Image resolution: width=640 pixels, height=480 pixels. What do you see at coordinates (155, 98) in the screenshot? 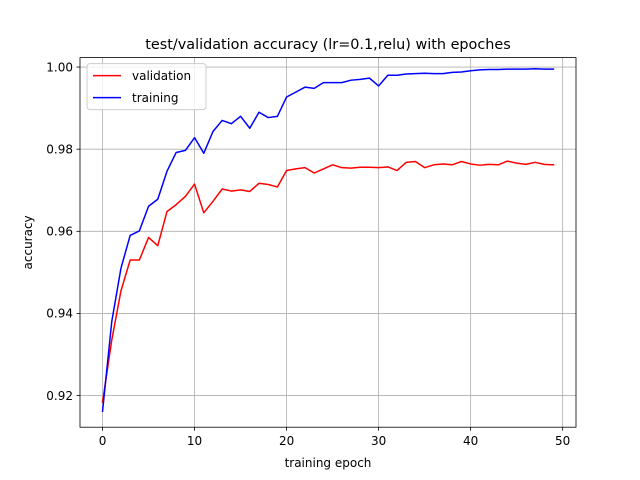
I see `legend-label-training: training` at bounding box center [155, 98].